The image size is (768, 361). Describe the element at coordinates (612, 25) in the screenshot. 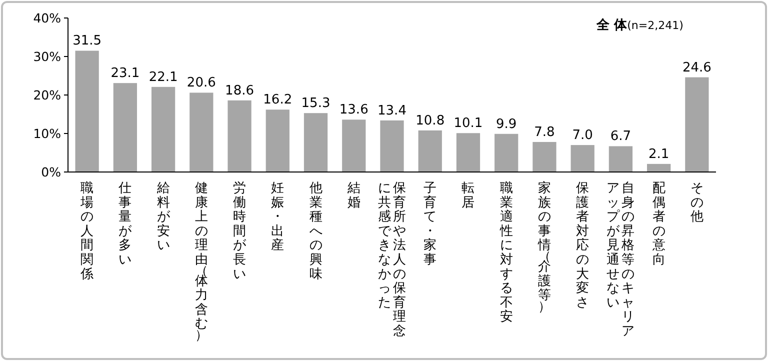

I see `chart-title: 全 体` at that location.